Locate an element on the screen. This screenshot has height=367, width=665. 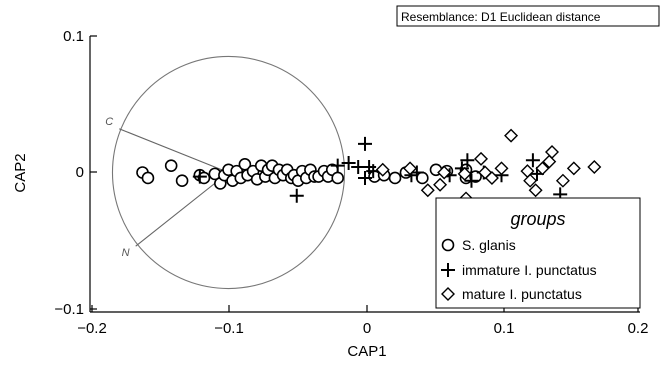
legend-title: groups is located at coordinates (537, 219).